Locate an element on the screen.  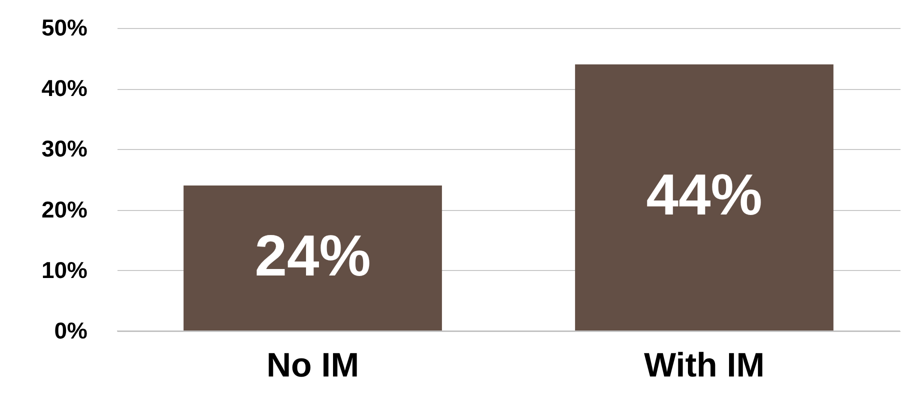
x-tick-label: With IM is located at coordinates (704, 365).